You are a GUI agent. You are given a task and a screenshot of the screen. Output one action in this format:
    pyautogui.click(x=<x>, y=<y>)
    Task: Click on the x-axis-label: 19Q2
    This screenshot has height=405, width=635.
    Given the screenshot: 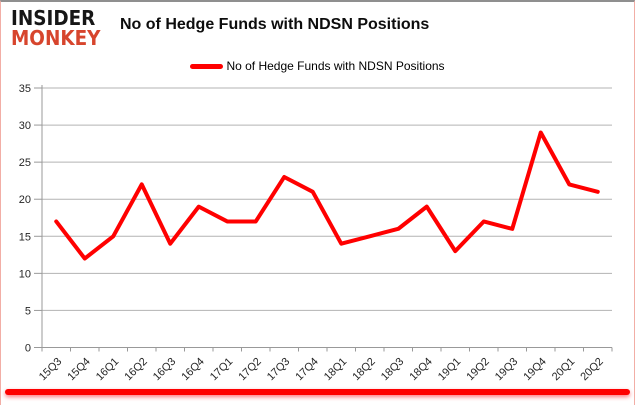 What is the action you would take?
    pyautogui.click(x=478, y=370)
    